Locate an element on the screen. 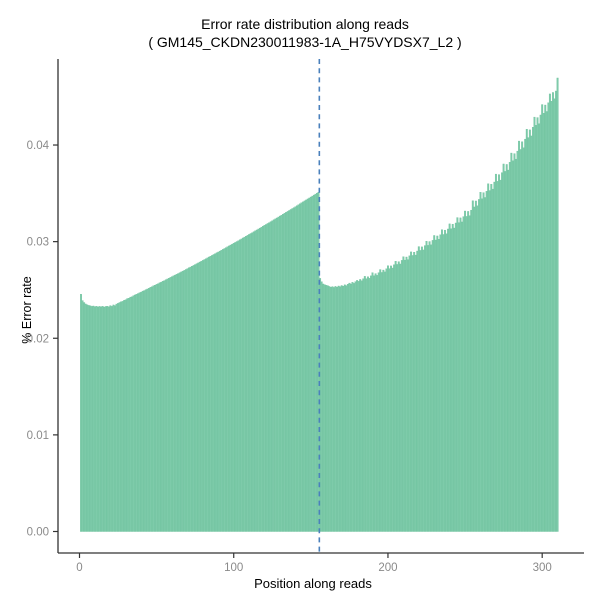 The width and height of the screenshot is (600, 600). x-tick-label: 0 is located at coordinates (79, 568).